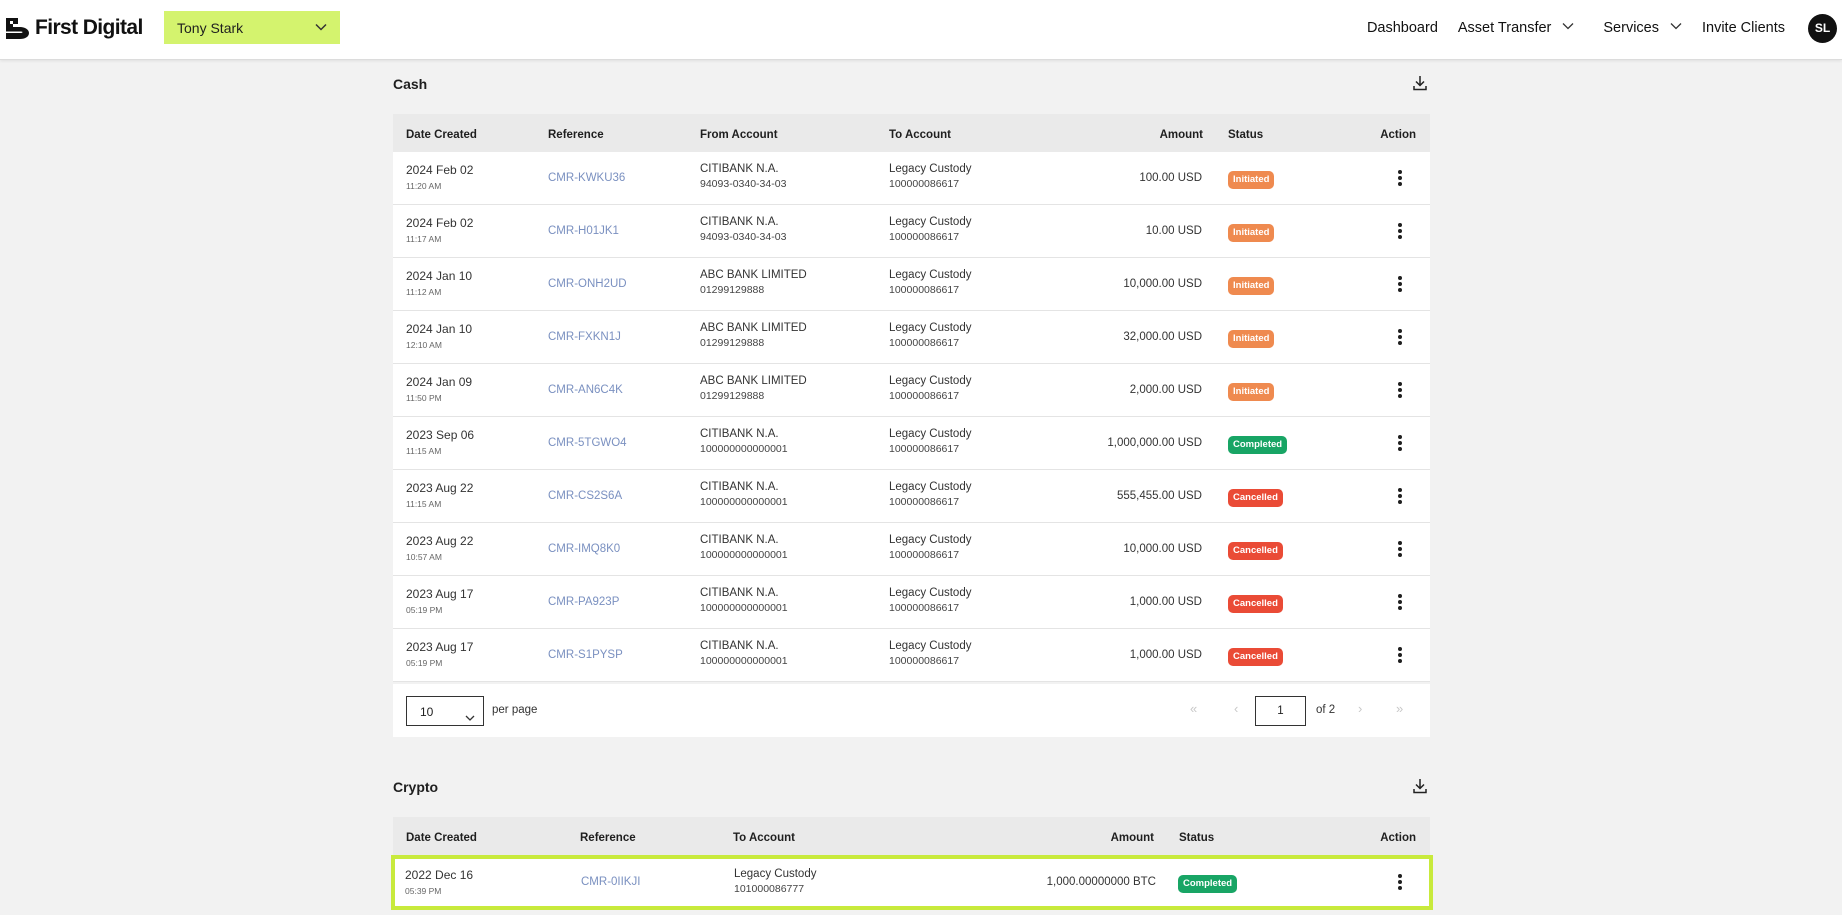  What do you see at coordinates (439, 230) in the screenshot?
I see `date-cell: 2024 Feb 02 11:17 AM` at bounding box center [439, 230].